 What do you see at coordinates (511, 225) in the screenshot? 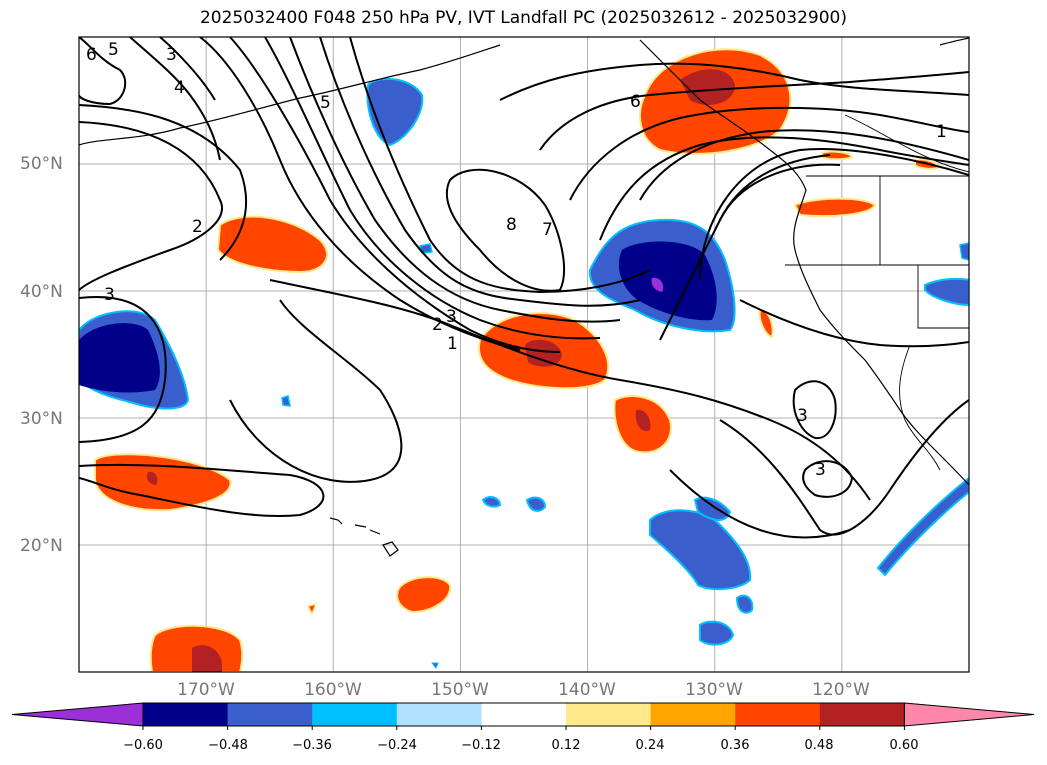
I see `contour-label: 8` at bounding box center [511, 225].